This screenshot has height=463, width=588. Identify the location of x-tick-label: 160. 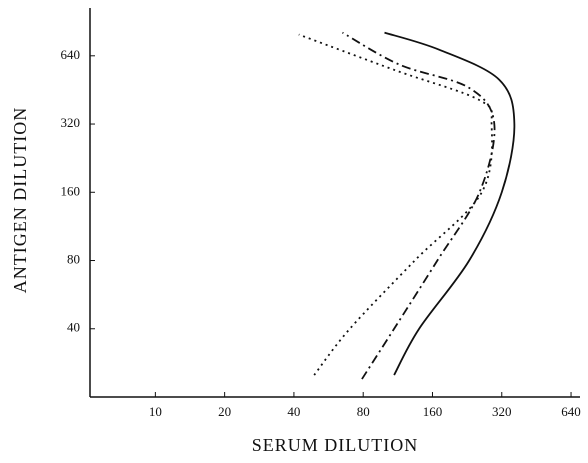
(433, 411).